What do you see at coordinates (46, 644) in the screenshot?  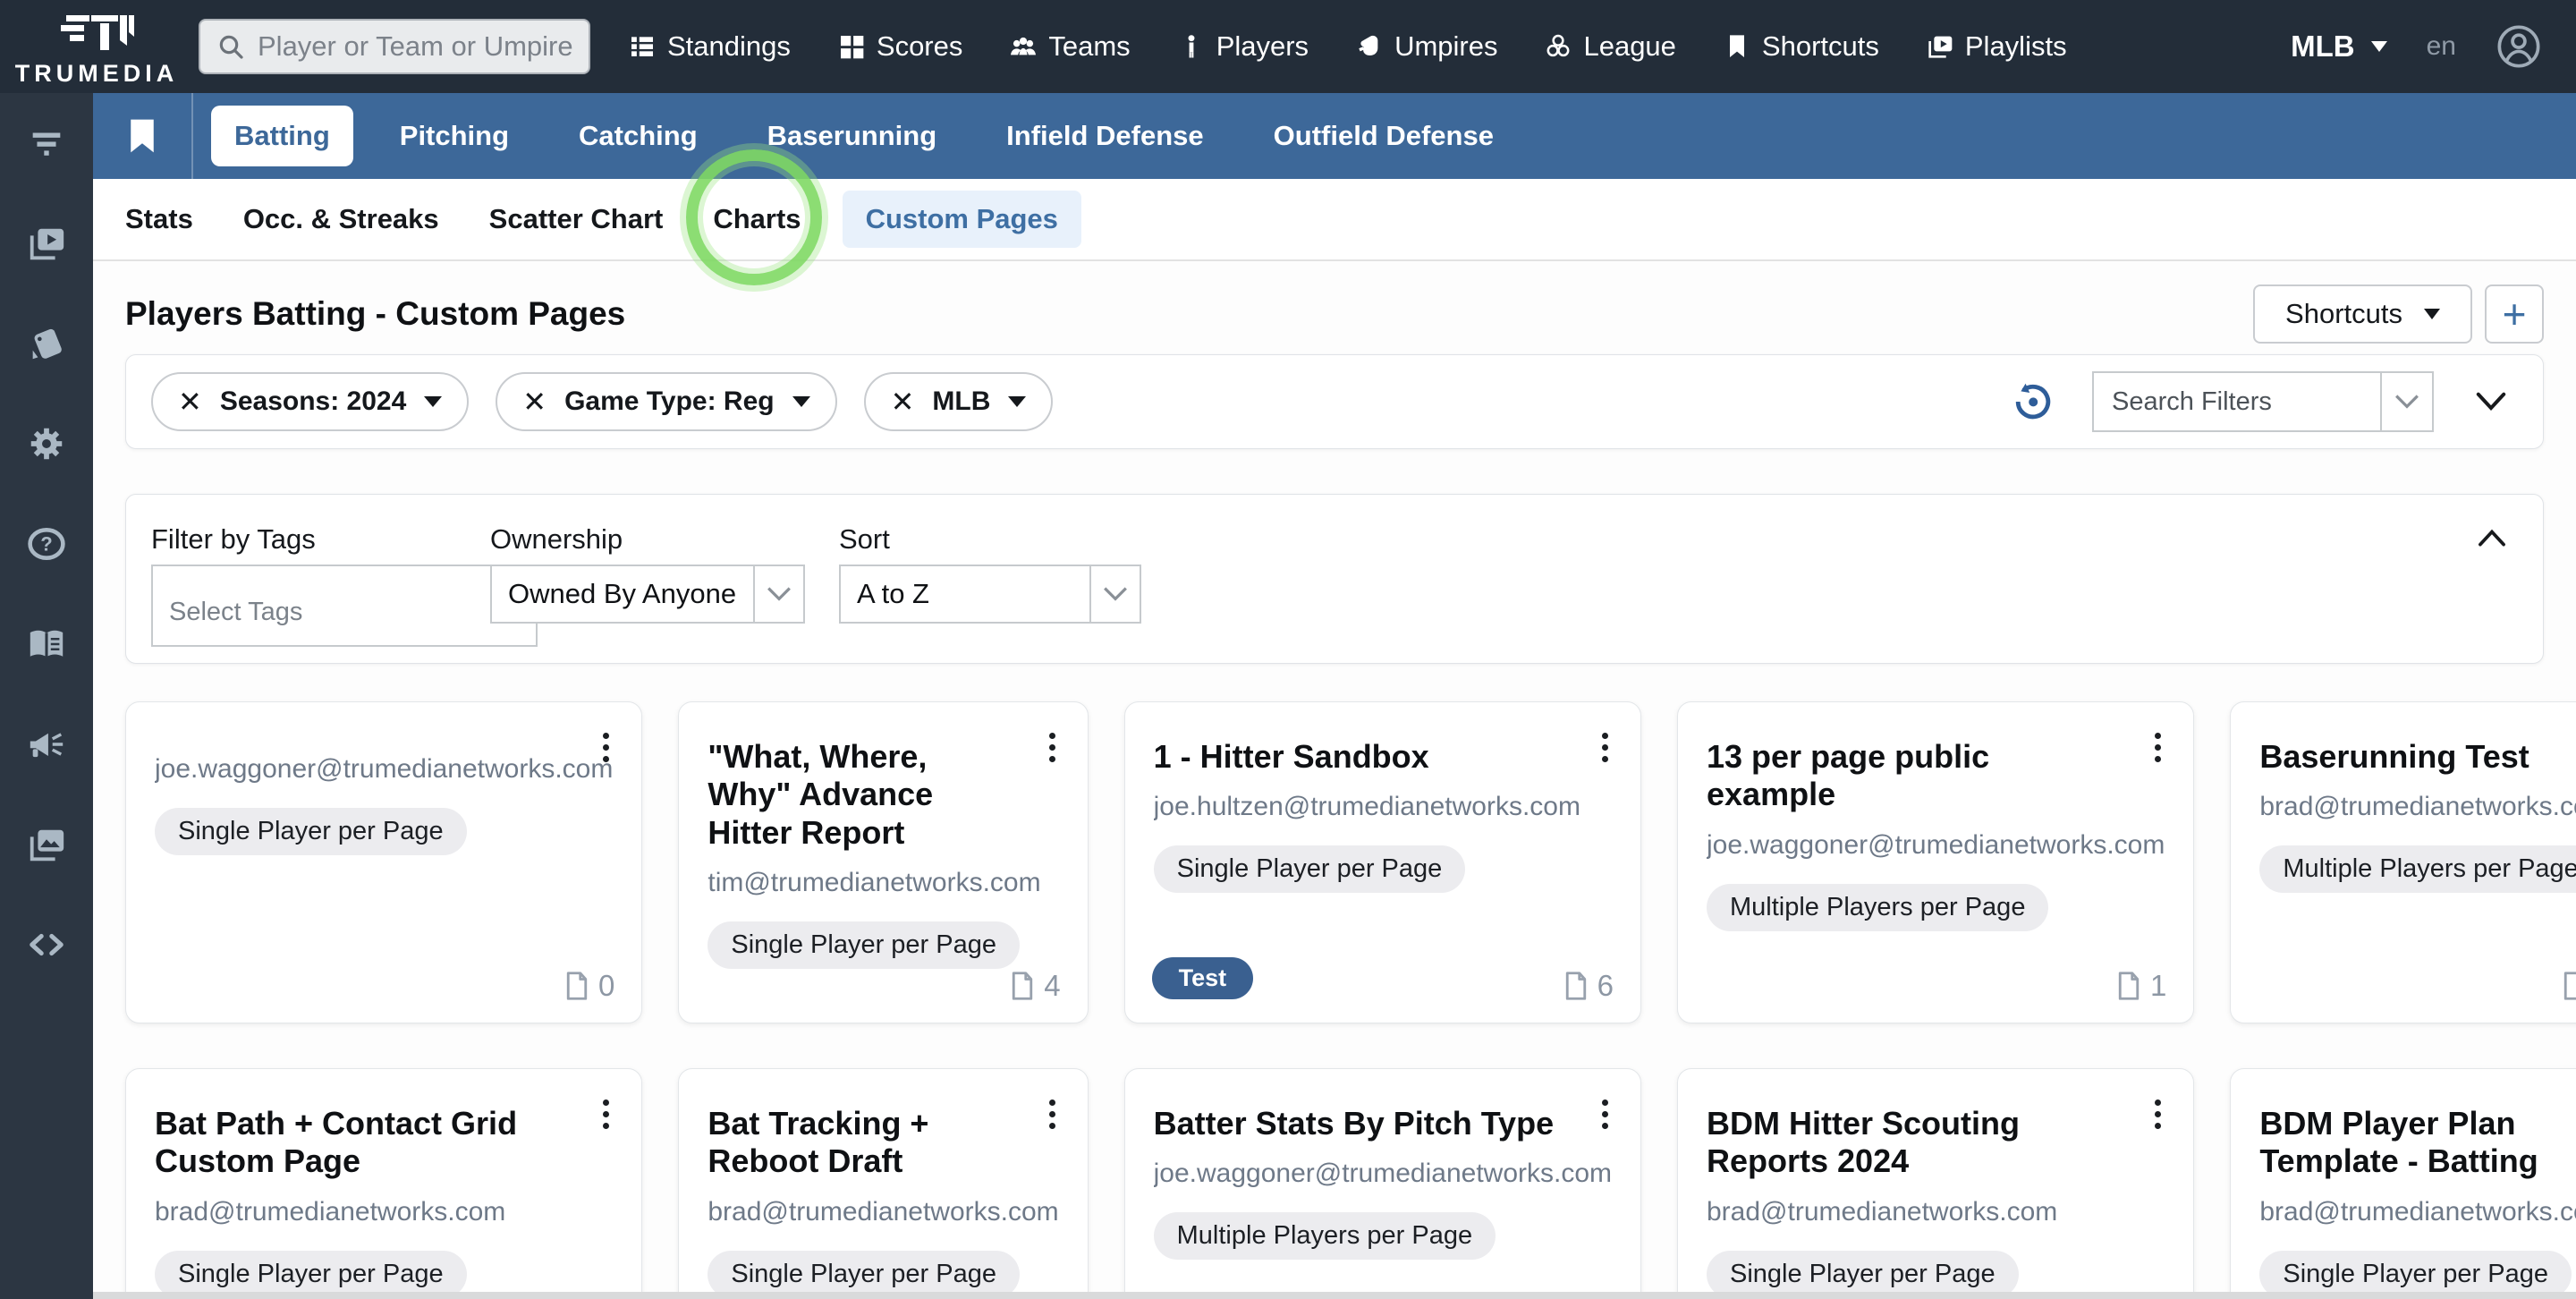 I see `sidebar-glossary-button` at bounding box center [46, 644].